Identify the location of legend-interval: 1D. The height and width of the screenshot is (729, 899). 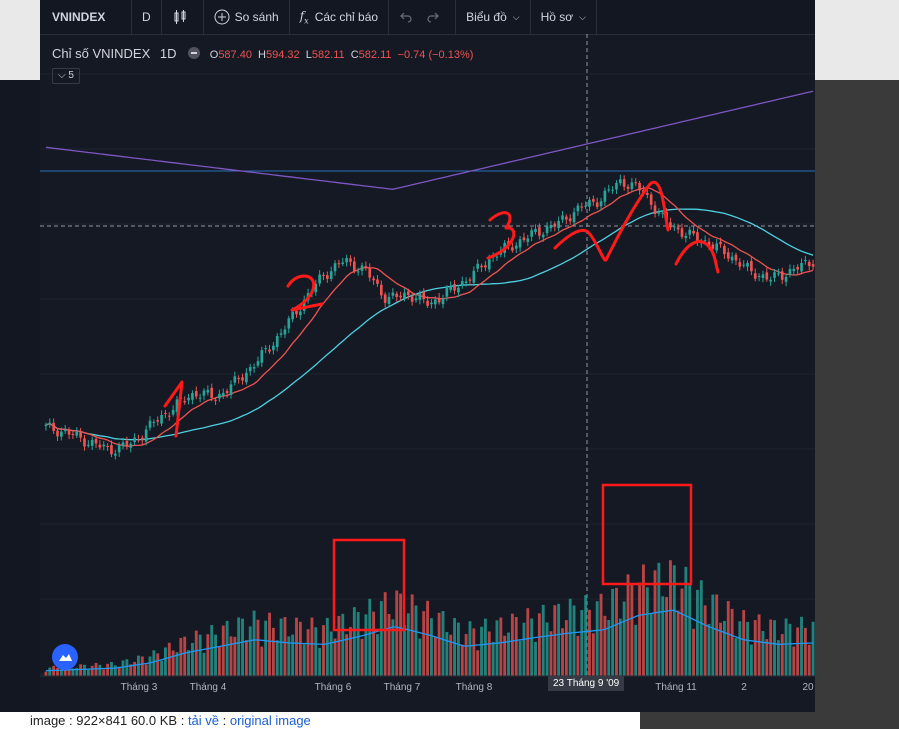
(168, 53).